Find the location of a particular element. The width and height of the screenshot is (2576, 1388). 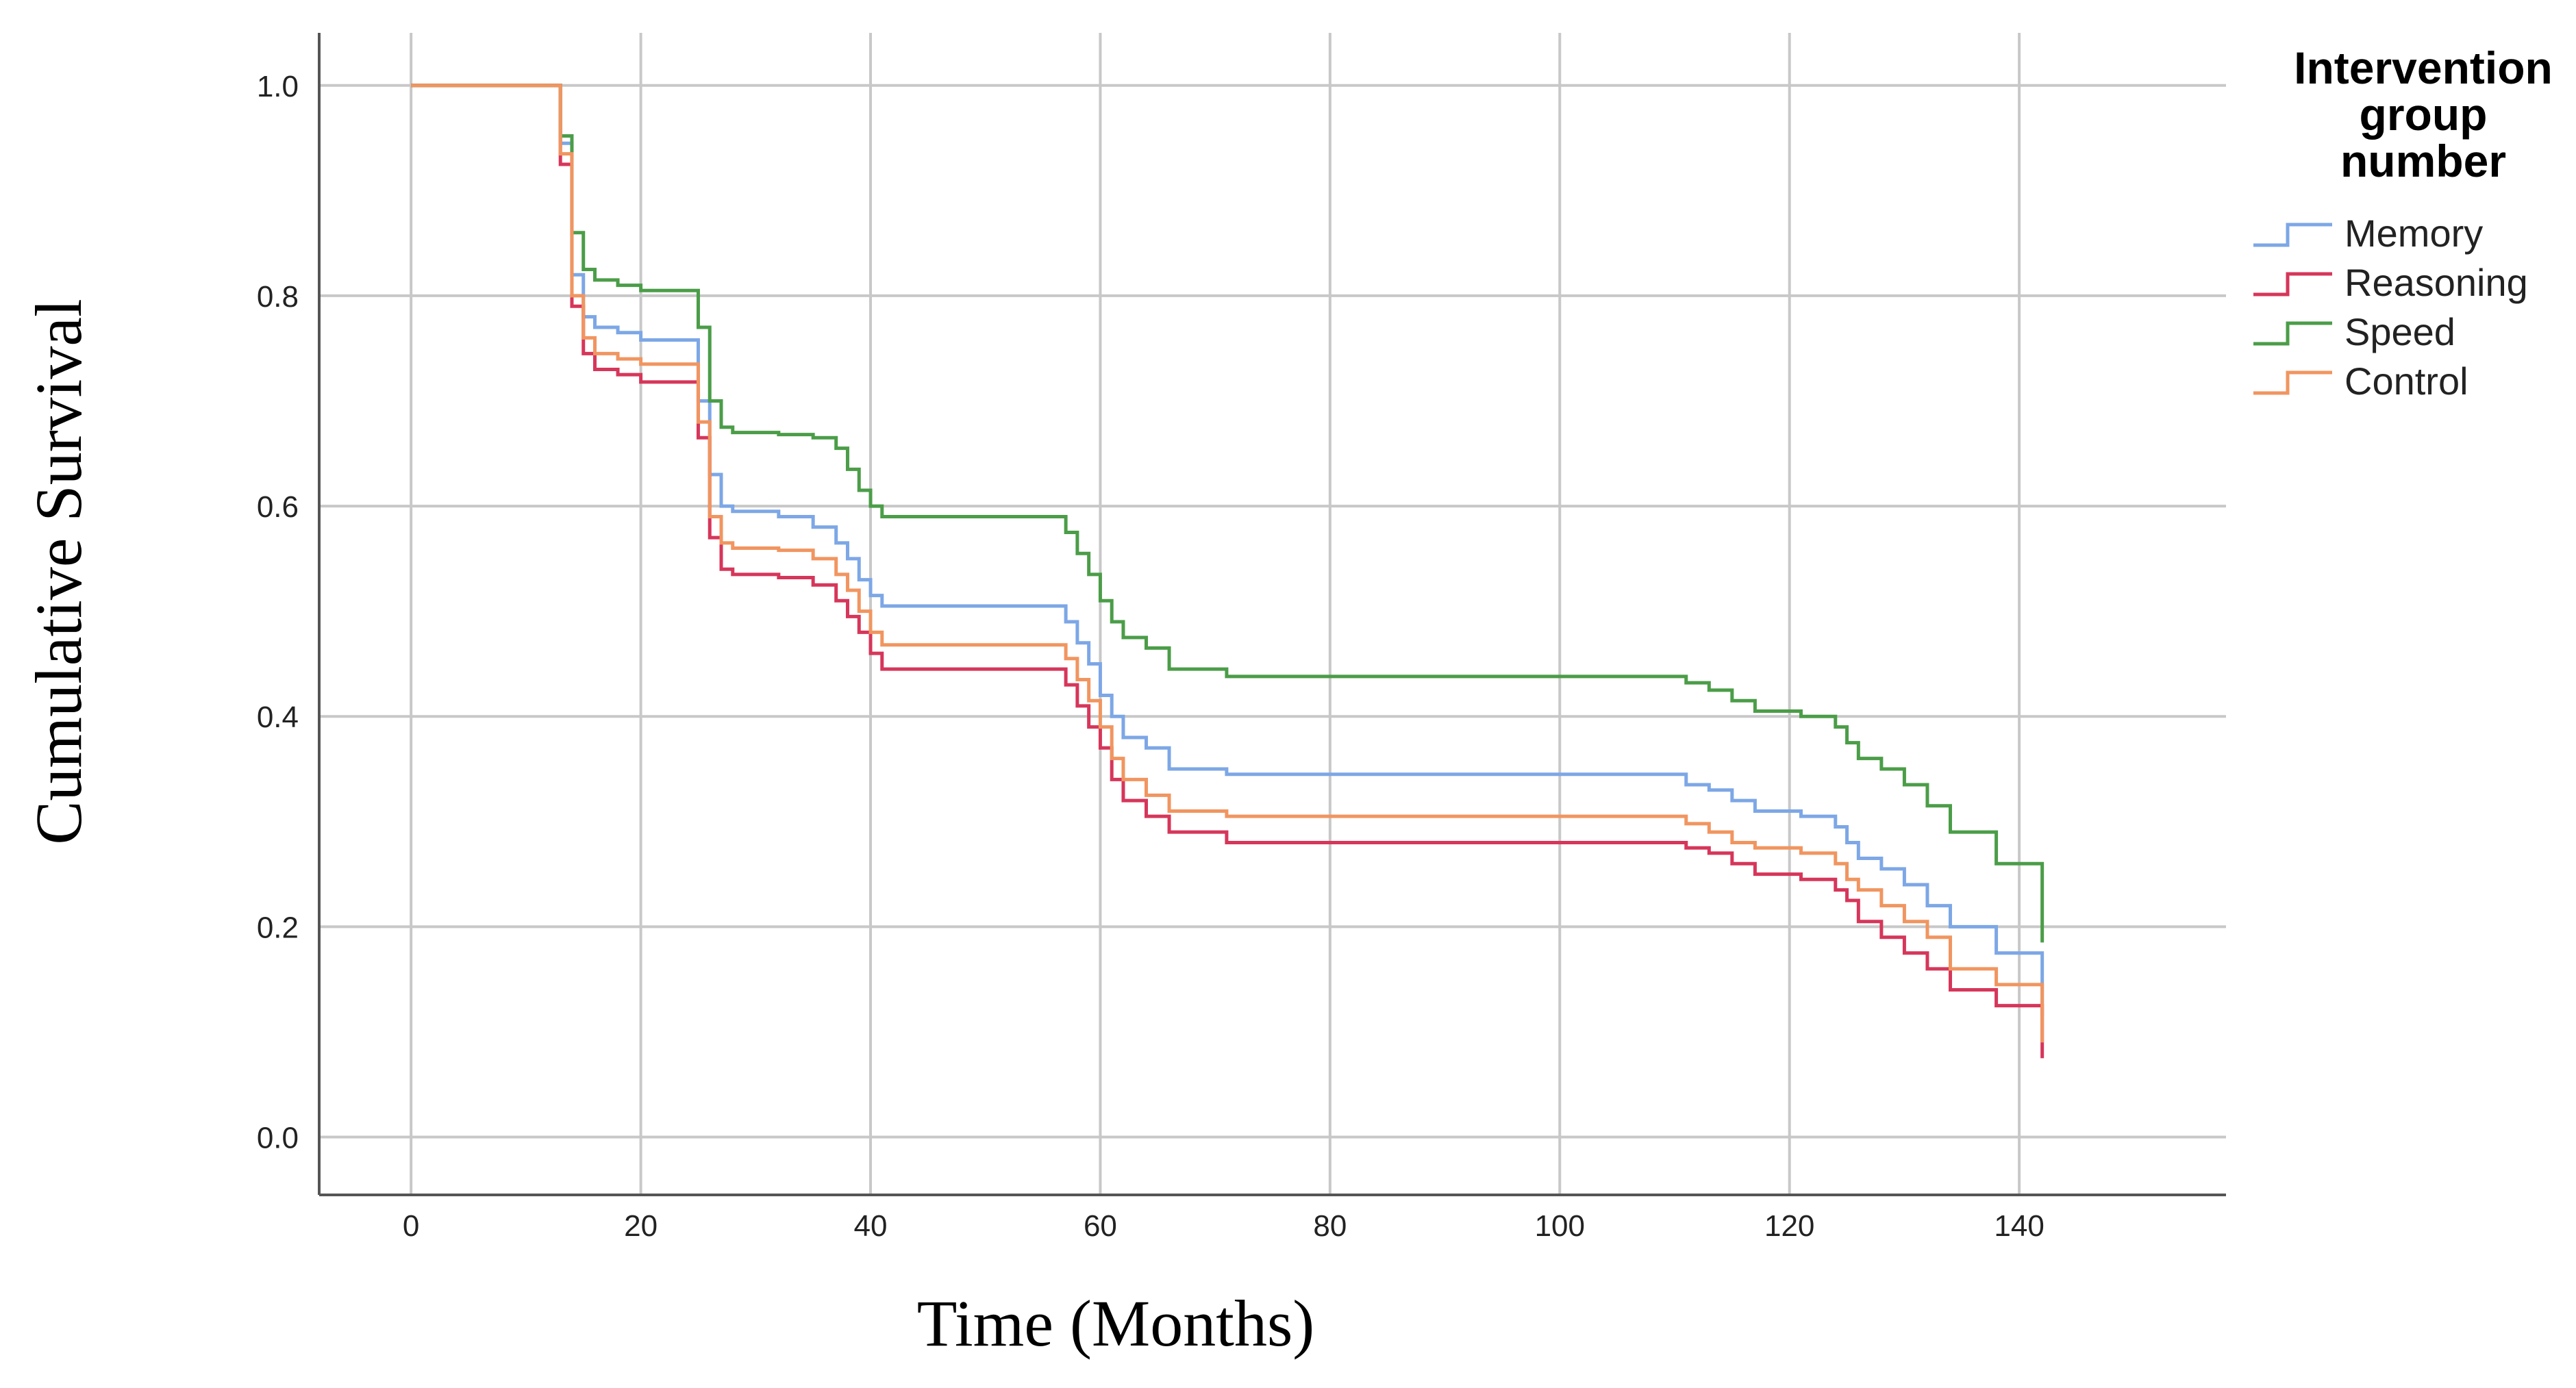

y-tick-label: 0.2 is located at coordinates (278, 927).